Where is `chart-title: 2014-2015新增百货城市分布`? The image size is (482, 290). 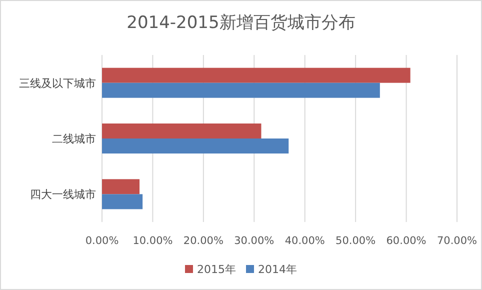 chart-title: 2014-2015新增百货城市分布 is located at coordinates (241, 23).